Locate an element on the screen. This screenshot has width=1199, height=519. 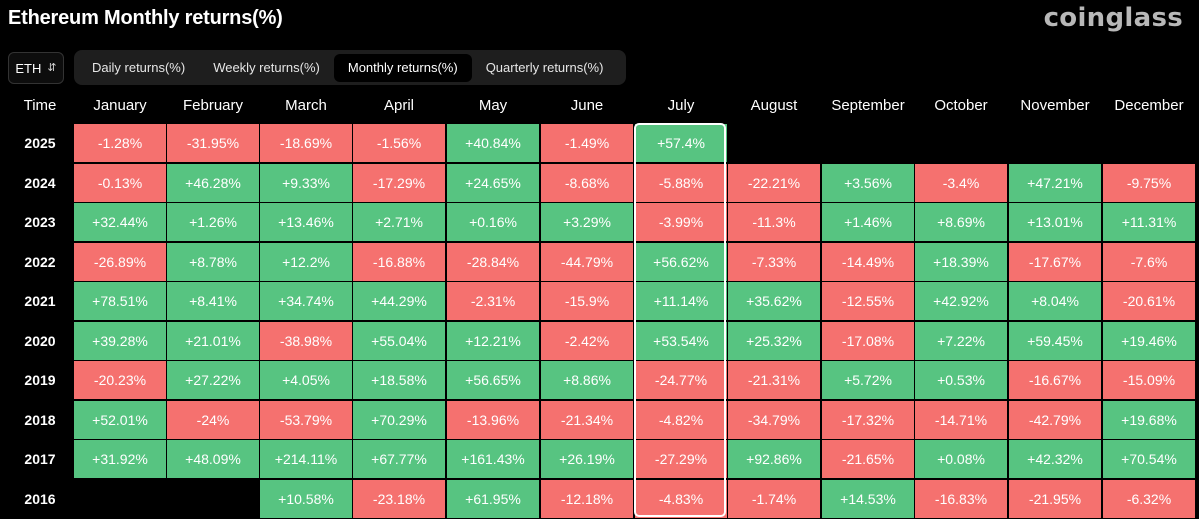
tab-daily-returns: Daily returns(%) is located at coordinates (139, 67).